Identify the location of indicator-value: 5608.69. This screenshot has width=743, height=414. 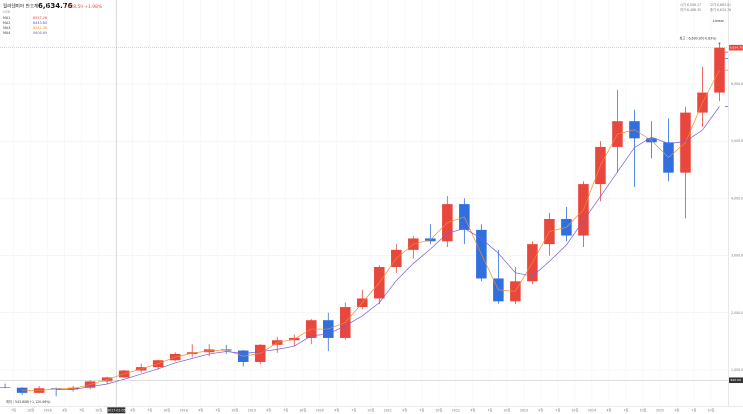
(40, 33).